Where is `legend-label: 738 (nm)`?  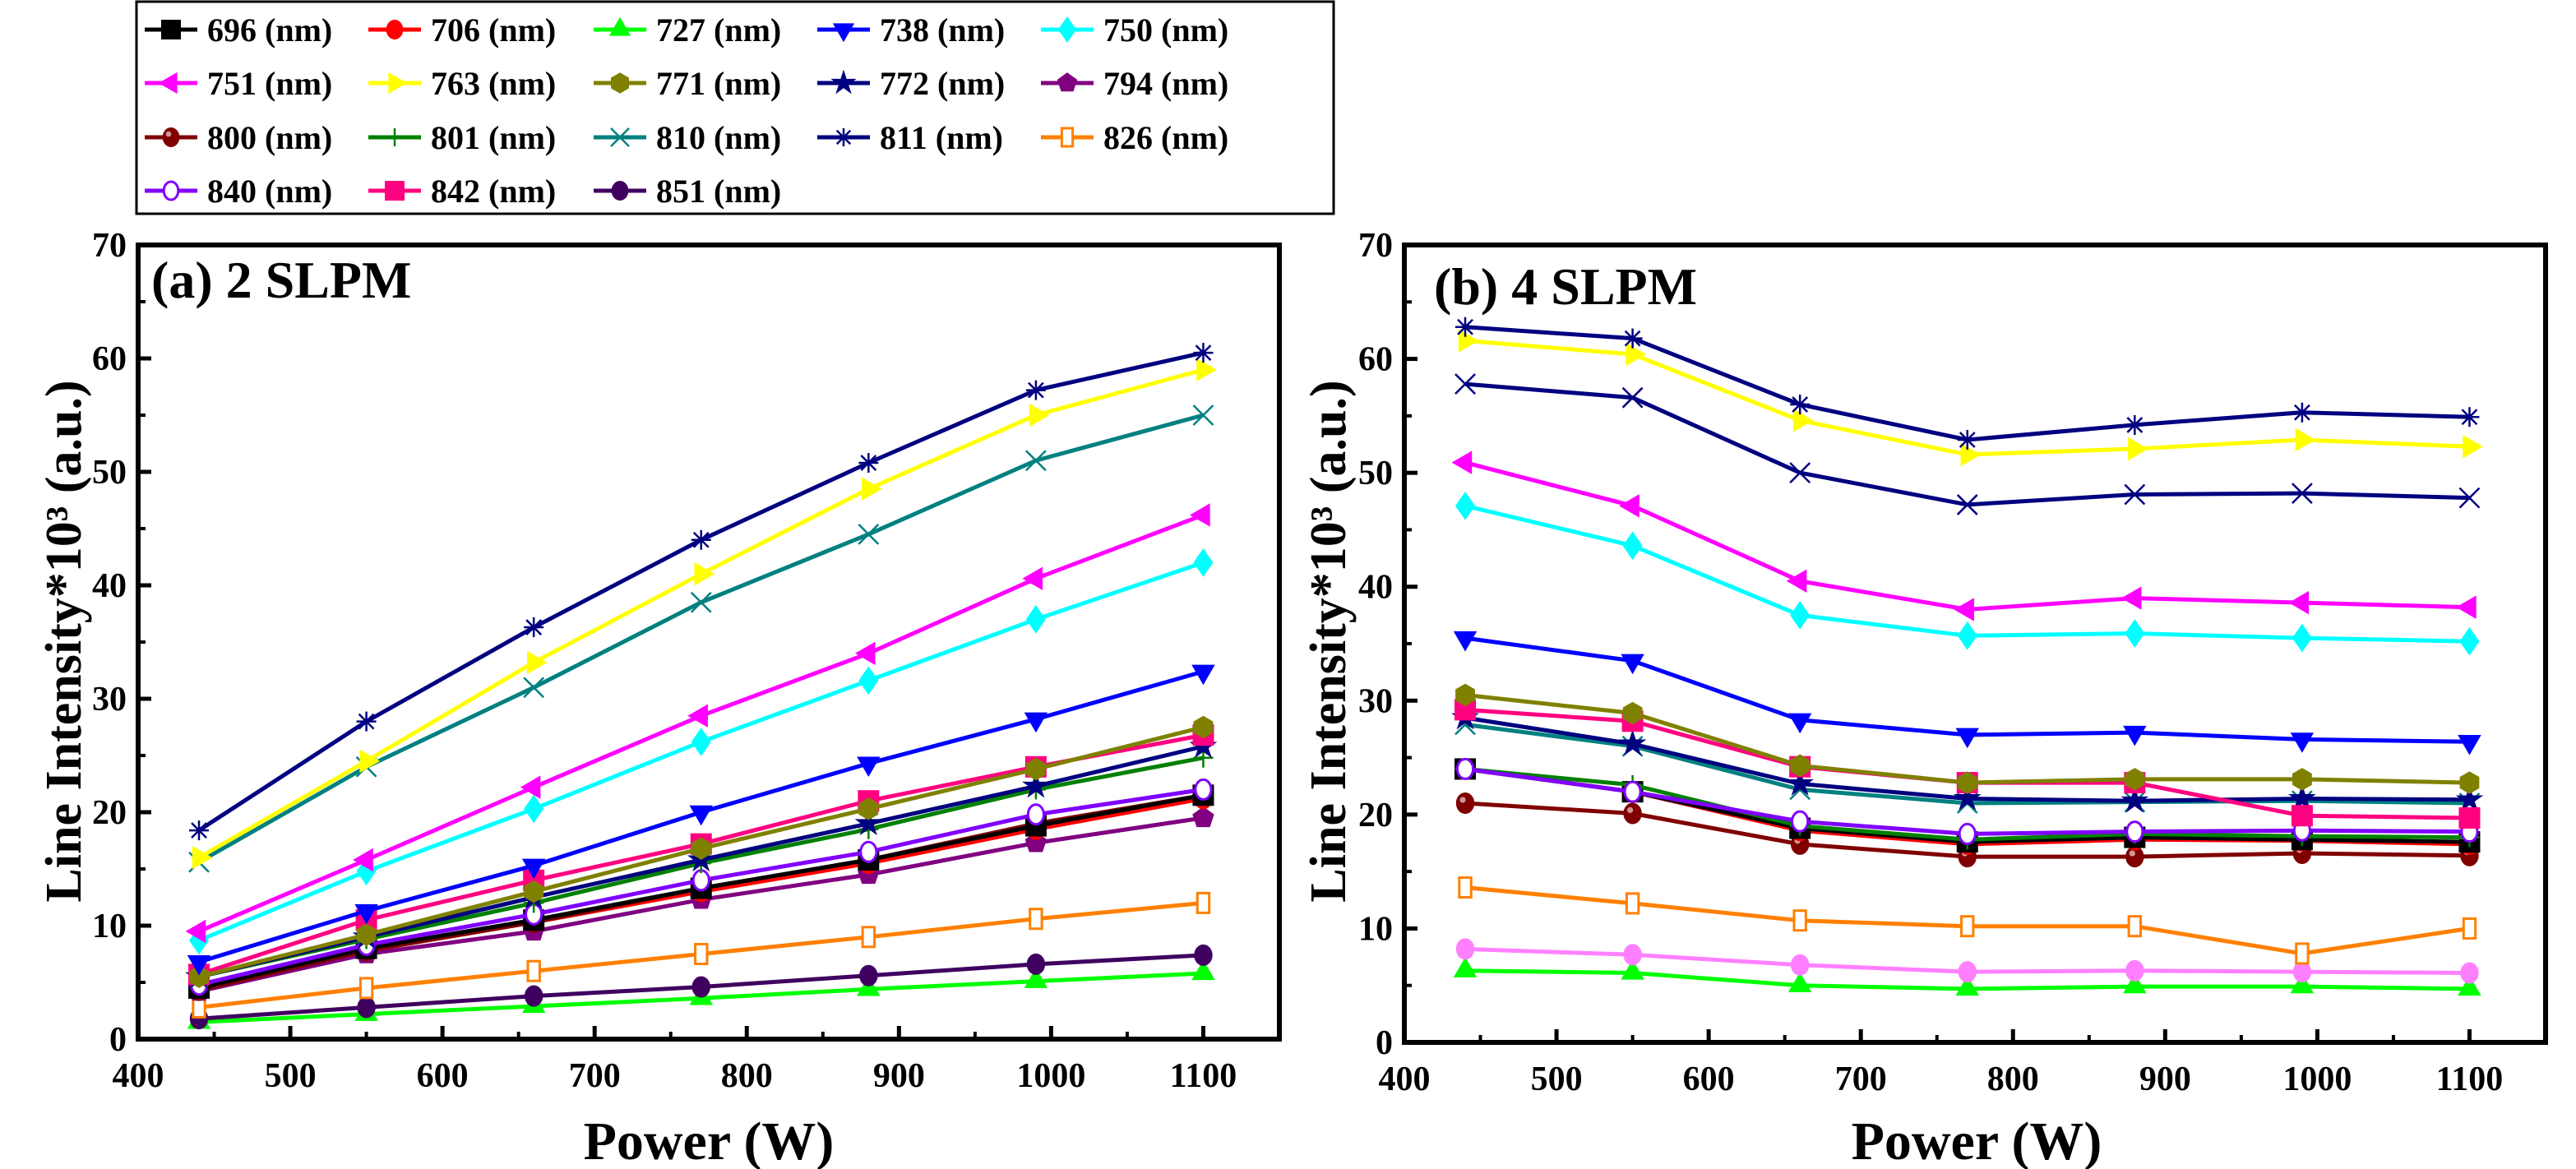 legend-label: 738 (nm) is located at coordinates (942, 30).